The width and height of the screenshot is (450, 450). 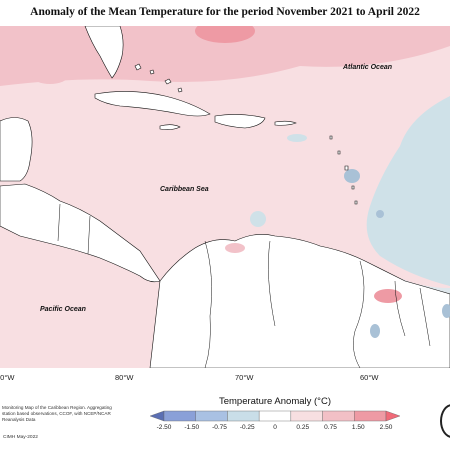 What do you see at coordinates (368, 67) in the screenshot?
I see `label-atlantic-ocean: Atlantic Ocean` at bounding box center [368, 67].